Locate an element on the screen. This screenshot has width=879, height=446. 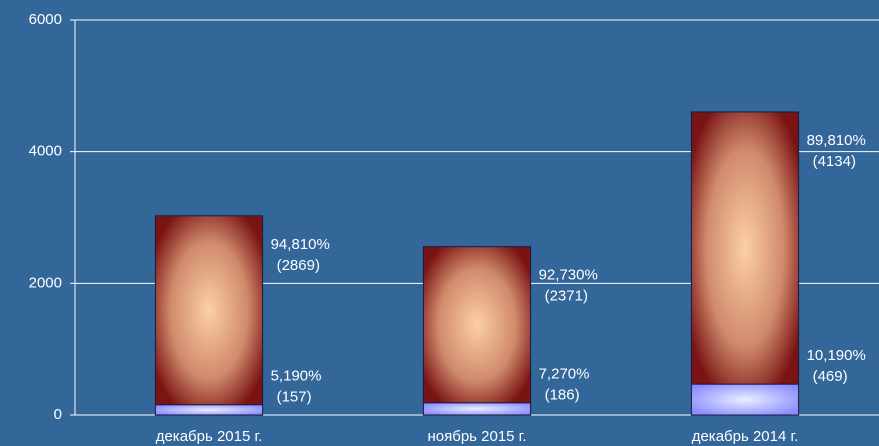
share-label: 5,190% is located at coordinates (296, 376).